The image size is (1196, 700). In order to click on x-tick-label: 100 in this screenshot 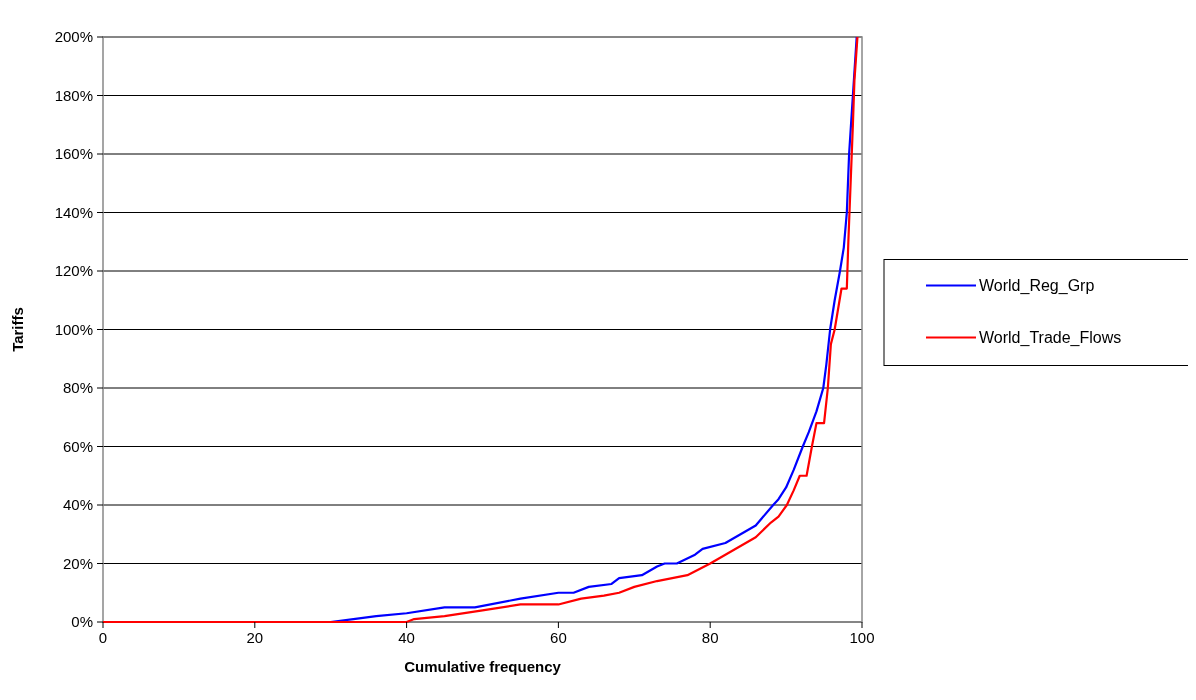, I will do `click(862, 637)`.